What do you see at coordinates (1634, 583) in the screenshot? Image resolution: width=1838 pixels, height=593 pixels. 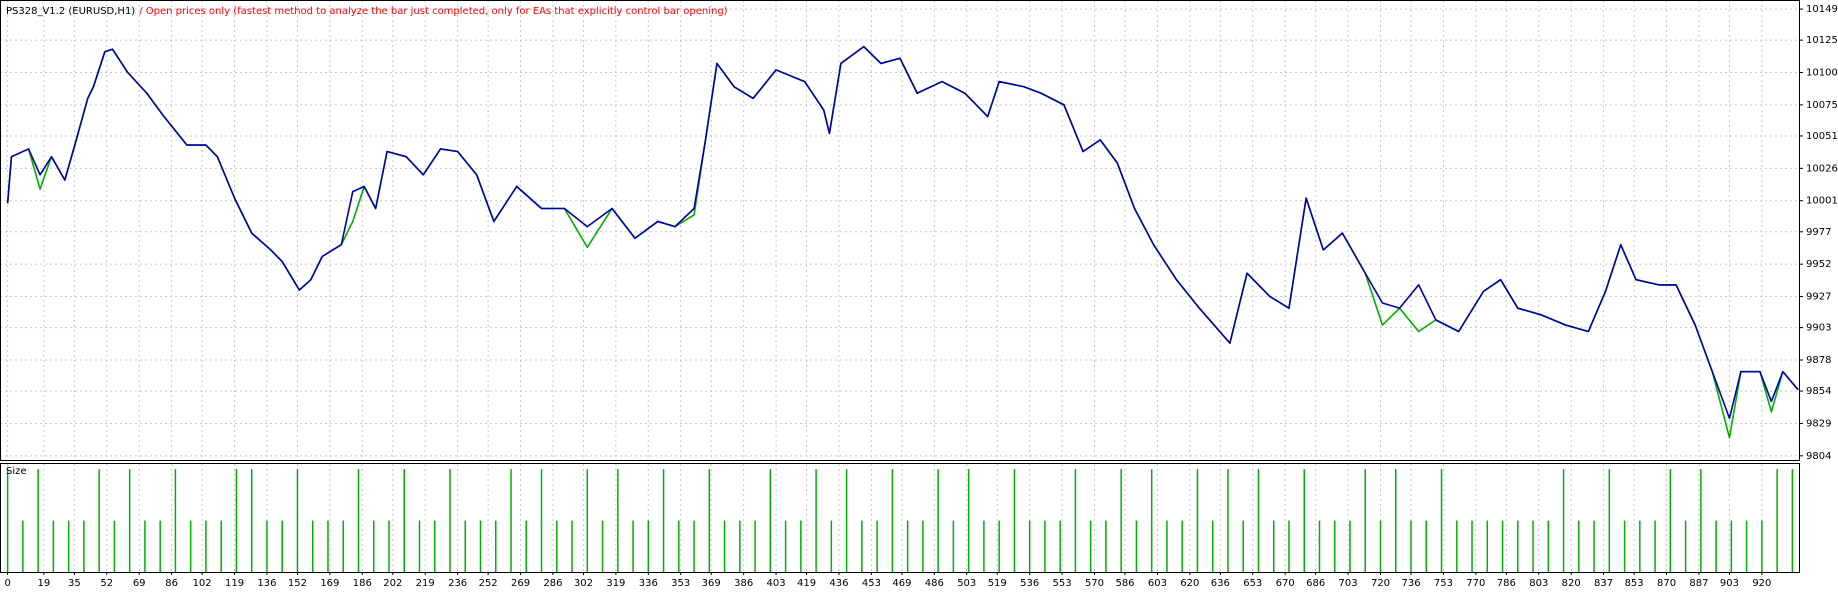 I see `x-tick-label: 853` at bounding box center [1634, 583].